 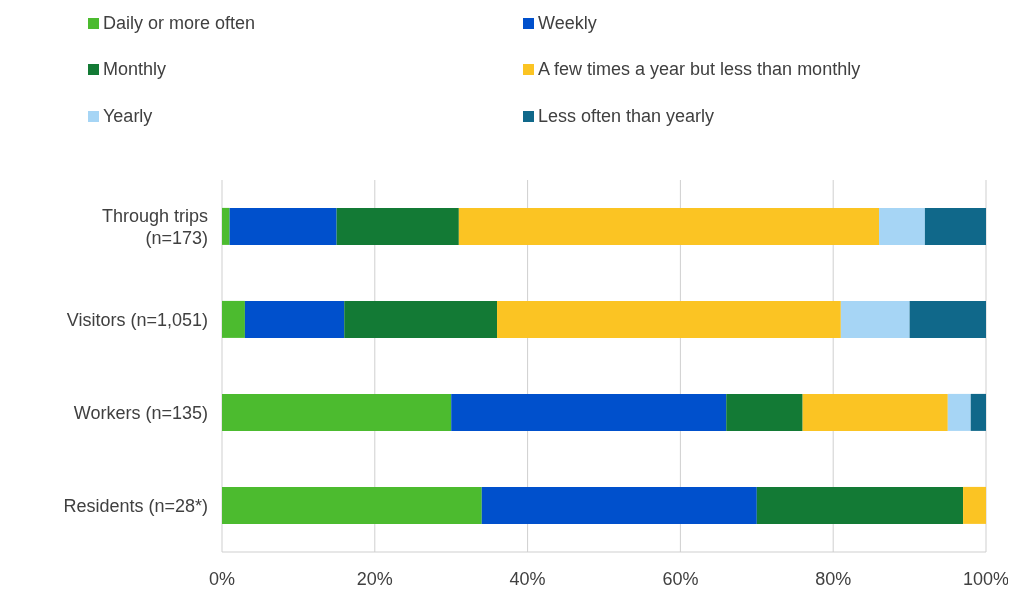 I want to click on x-tick-label: 60%, so click(x=680, y=578).